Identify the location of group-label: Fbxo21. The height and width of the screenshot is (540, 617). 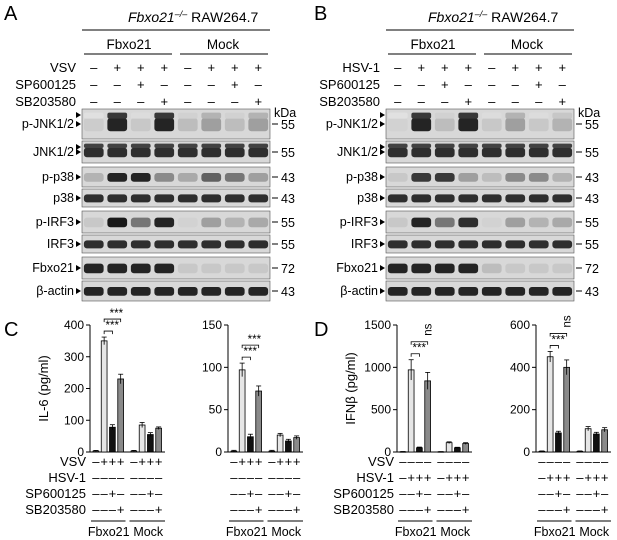
(128, 44).